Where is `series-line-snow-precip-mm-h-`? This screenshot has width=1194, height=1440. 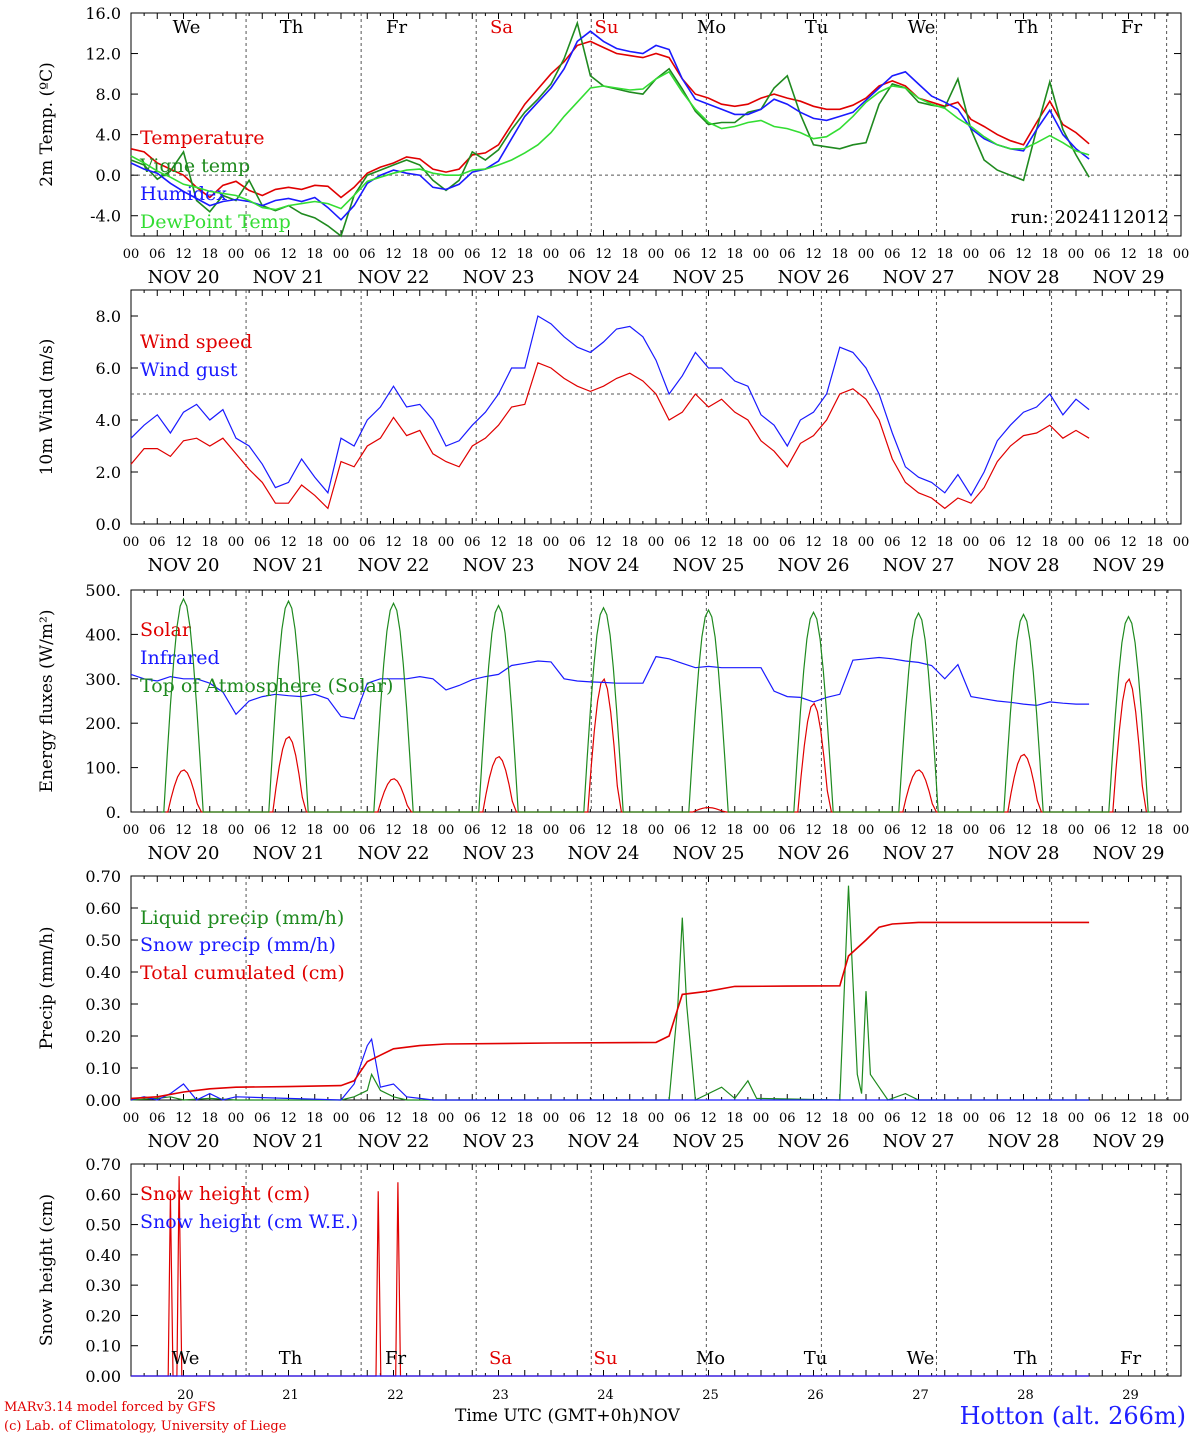 series-line-snow-precip-mm-h- is located at coordinates (610, 1069).